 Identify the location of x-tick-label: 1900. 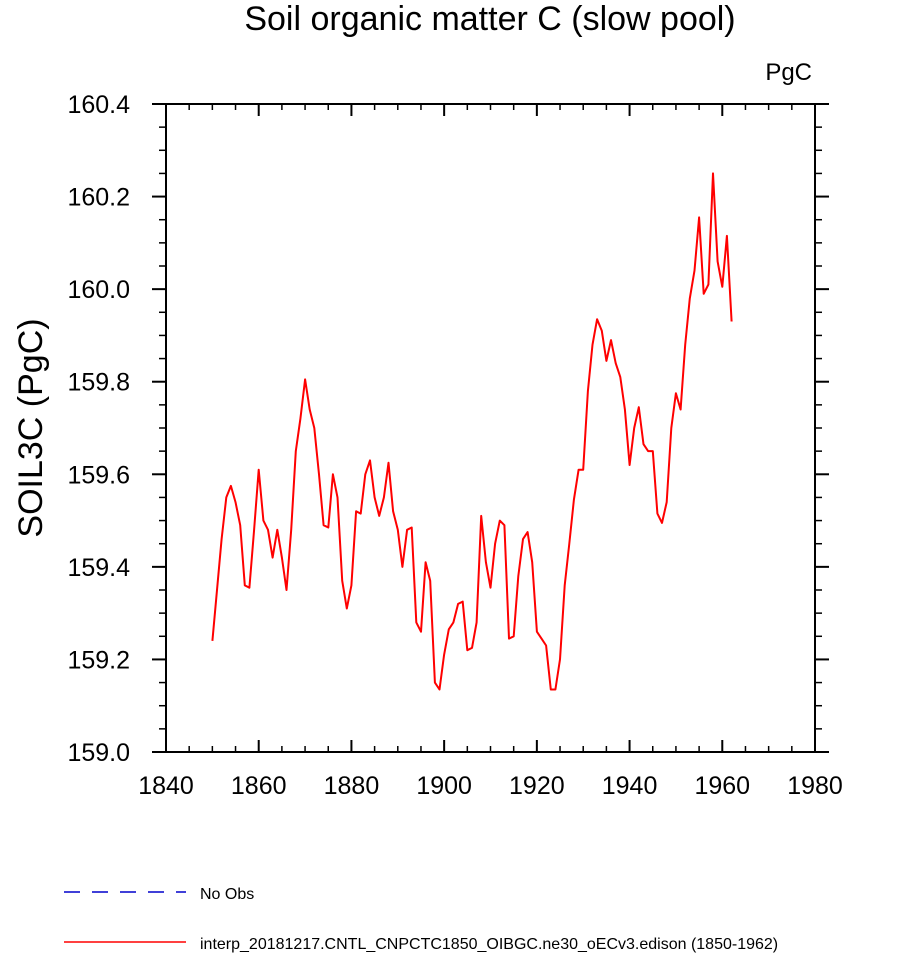
(444, 786).